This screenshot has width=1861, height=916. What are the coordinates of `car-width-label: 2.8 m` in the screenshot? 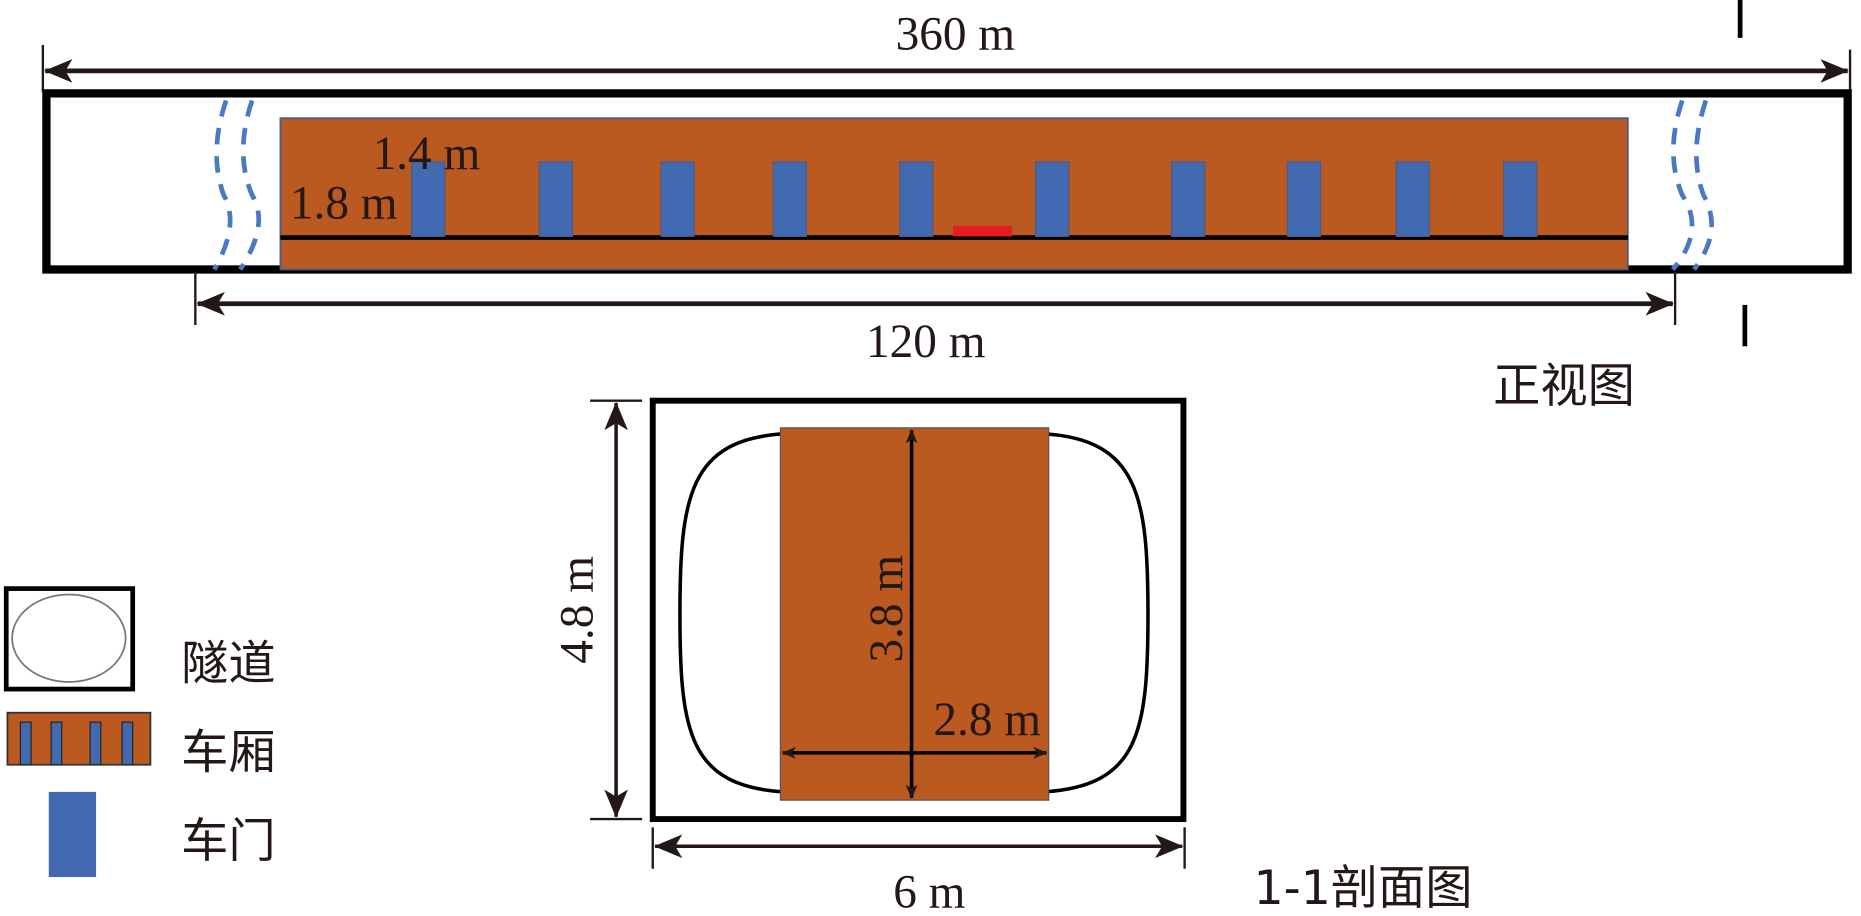 It's located at (987, 720).